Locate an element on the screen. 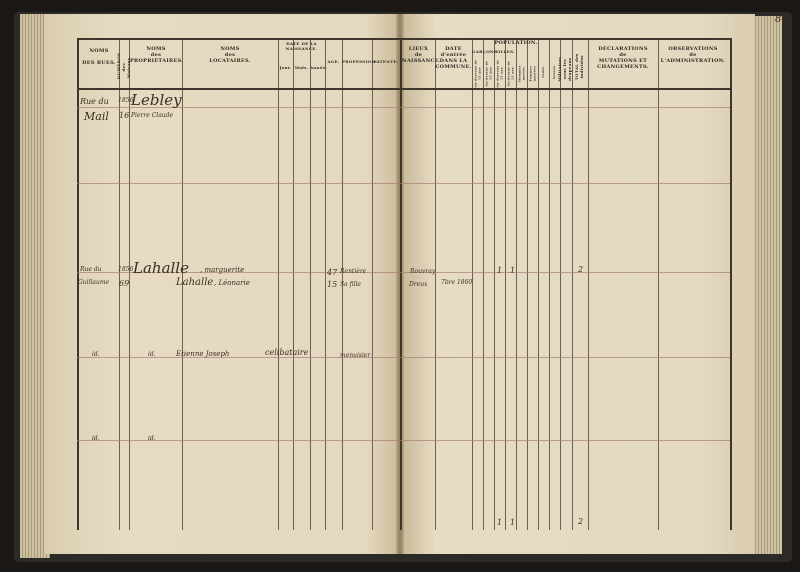 The height and width of the screenshot is (572, 800). header-population-subcol: Hommes mariés is located at coordinates (521, 73).